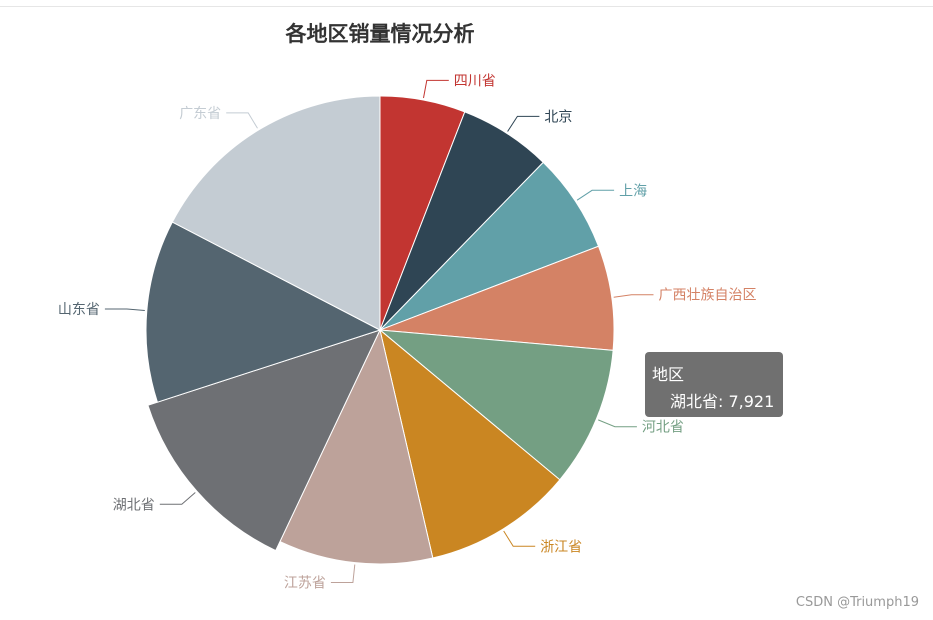  Describe the element at coordinates (200, 114) in the screenshot. I see `slice-label-9: 广东省` at that location.